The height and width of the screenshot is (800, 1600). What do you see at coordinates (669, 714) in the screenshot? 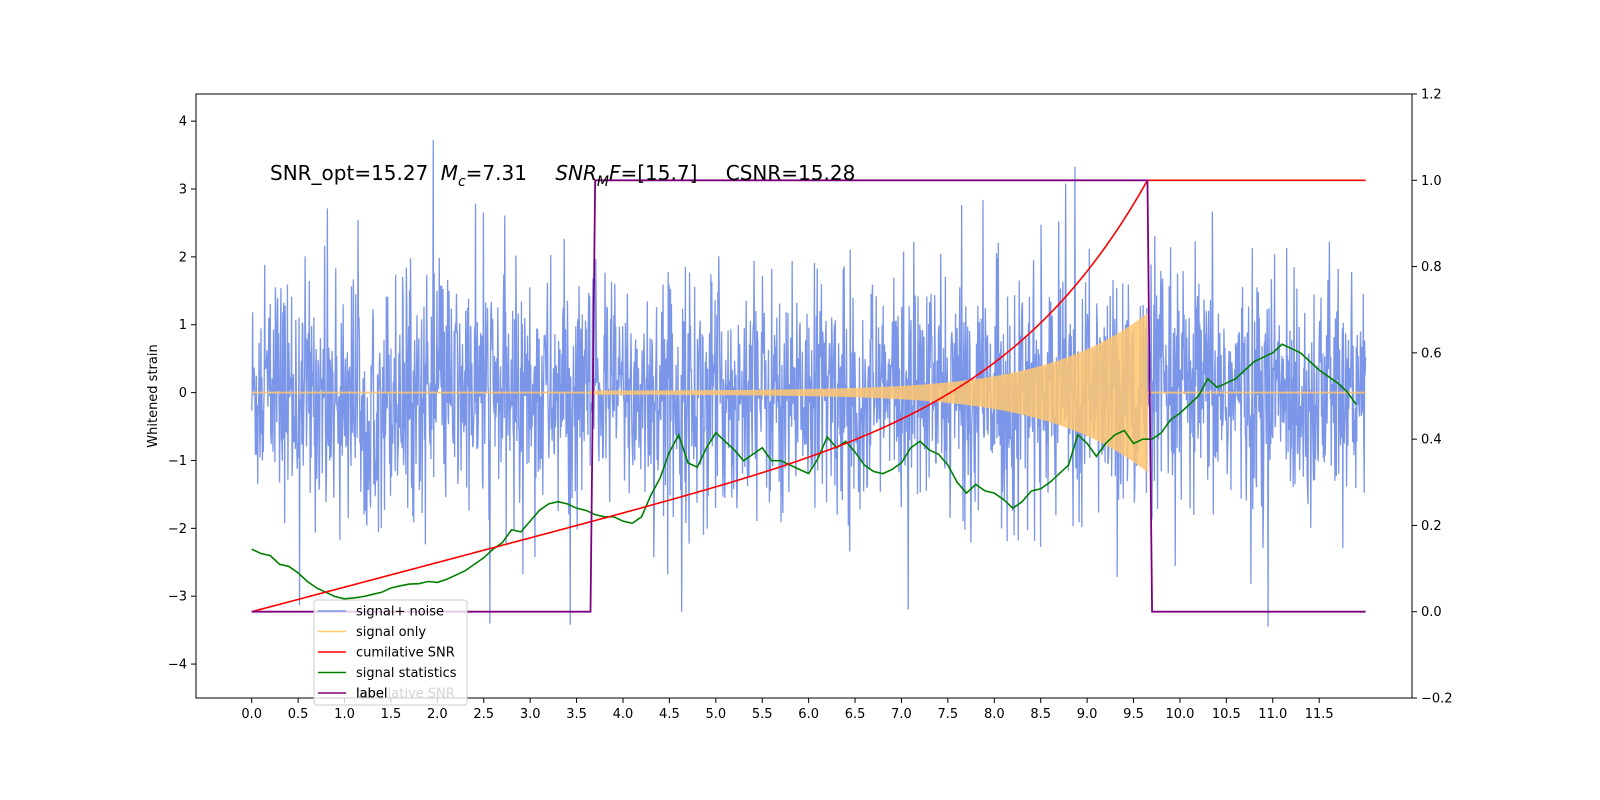
I see `x-tick-label: 4.5` at bounding box center [669, 714].